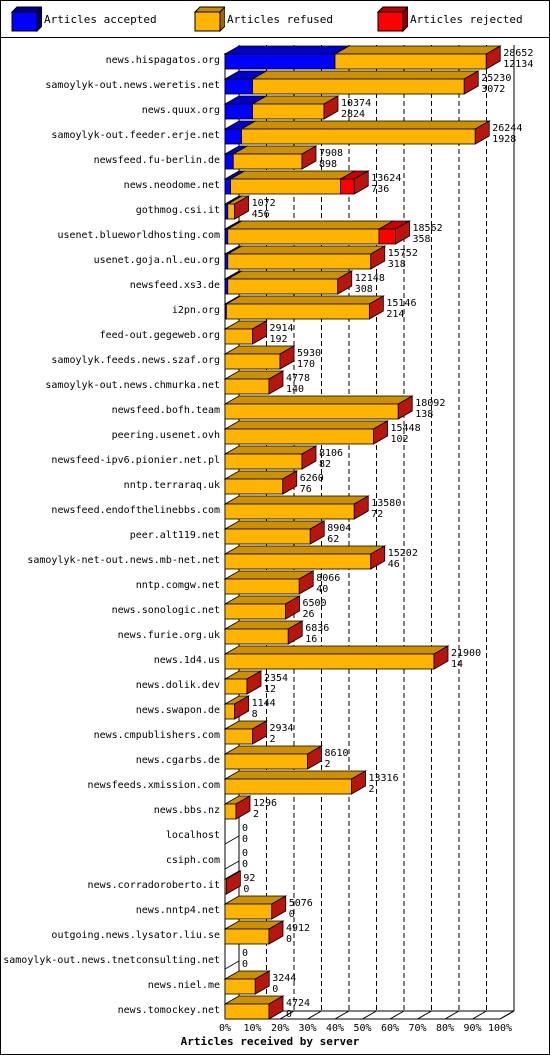  What do you see at coordinates (306, 489) in the screenshot?
I see `value-label-rejected: 76` at bounding box center [306, 489].